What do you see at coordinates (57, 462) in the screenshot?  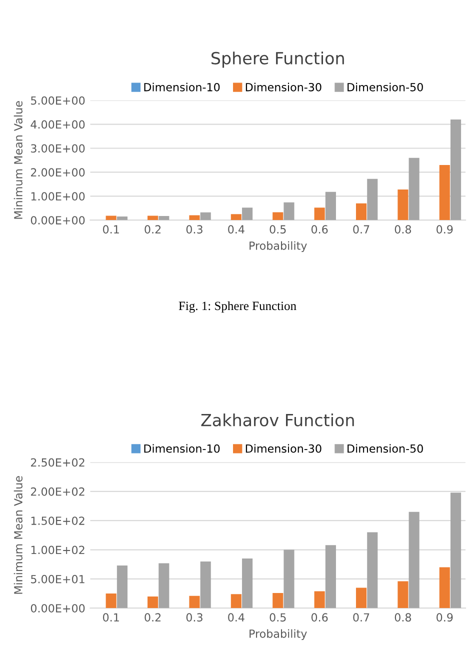 I see `y-tick-label: 2.50E+02` at bounding box center [57, 462].